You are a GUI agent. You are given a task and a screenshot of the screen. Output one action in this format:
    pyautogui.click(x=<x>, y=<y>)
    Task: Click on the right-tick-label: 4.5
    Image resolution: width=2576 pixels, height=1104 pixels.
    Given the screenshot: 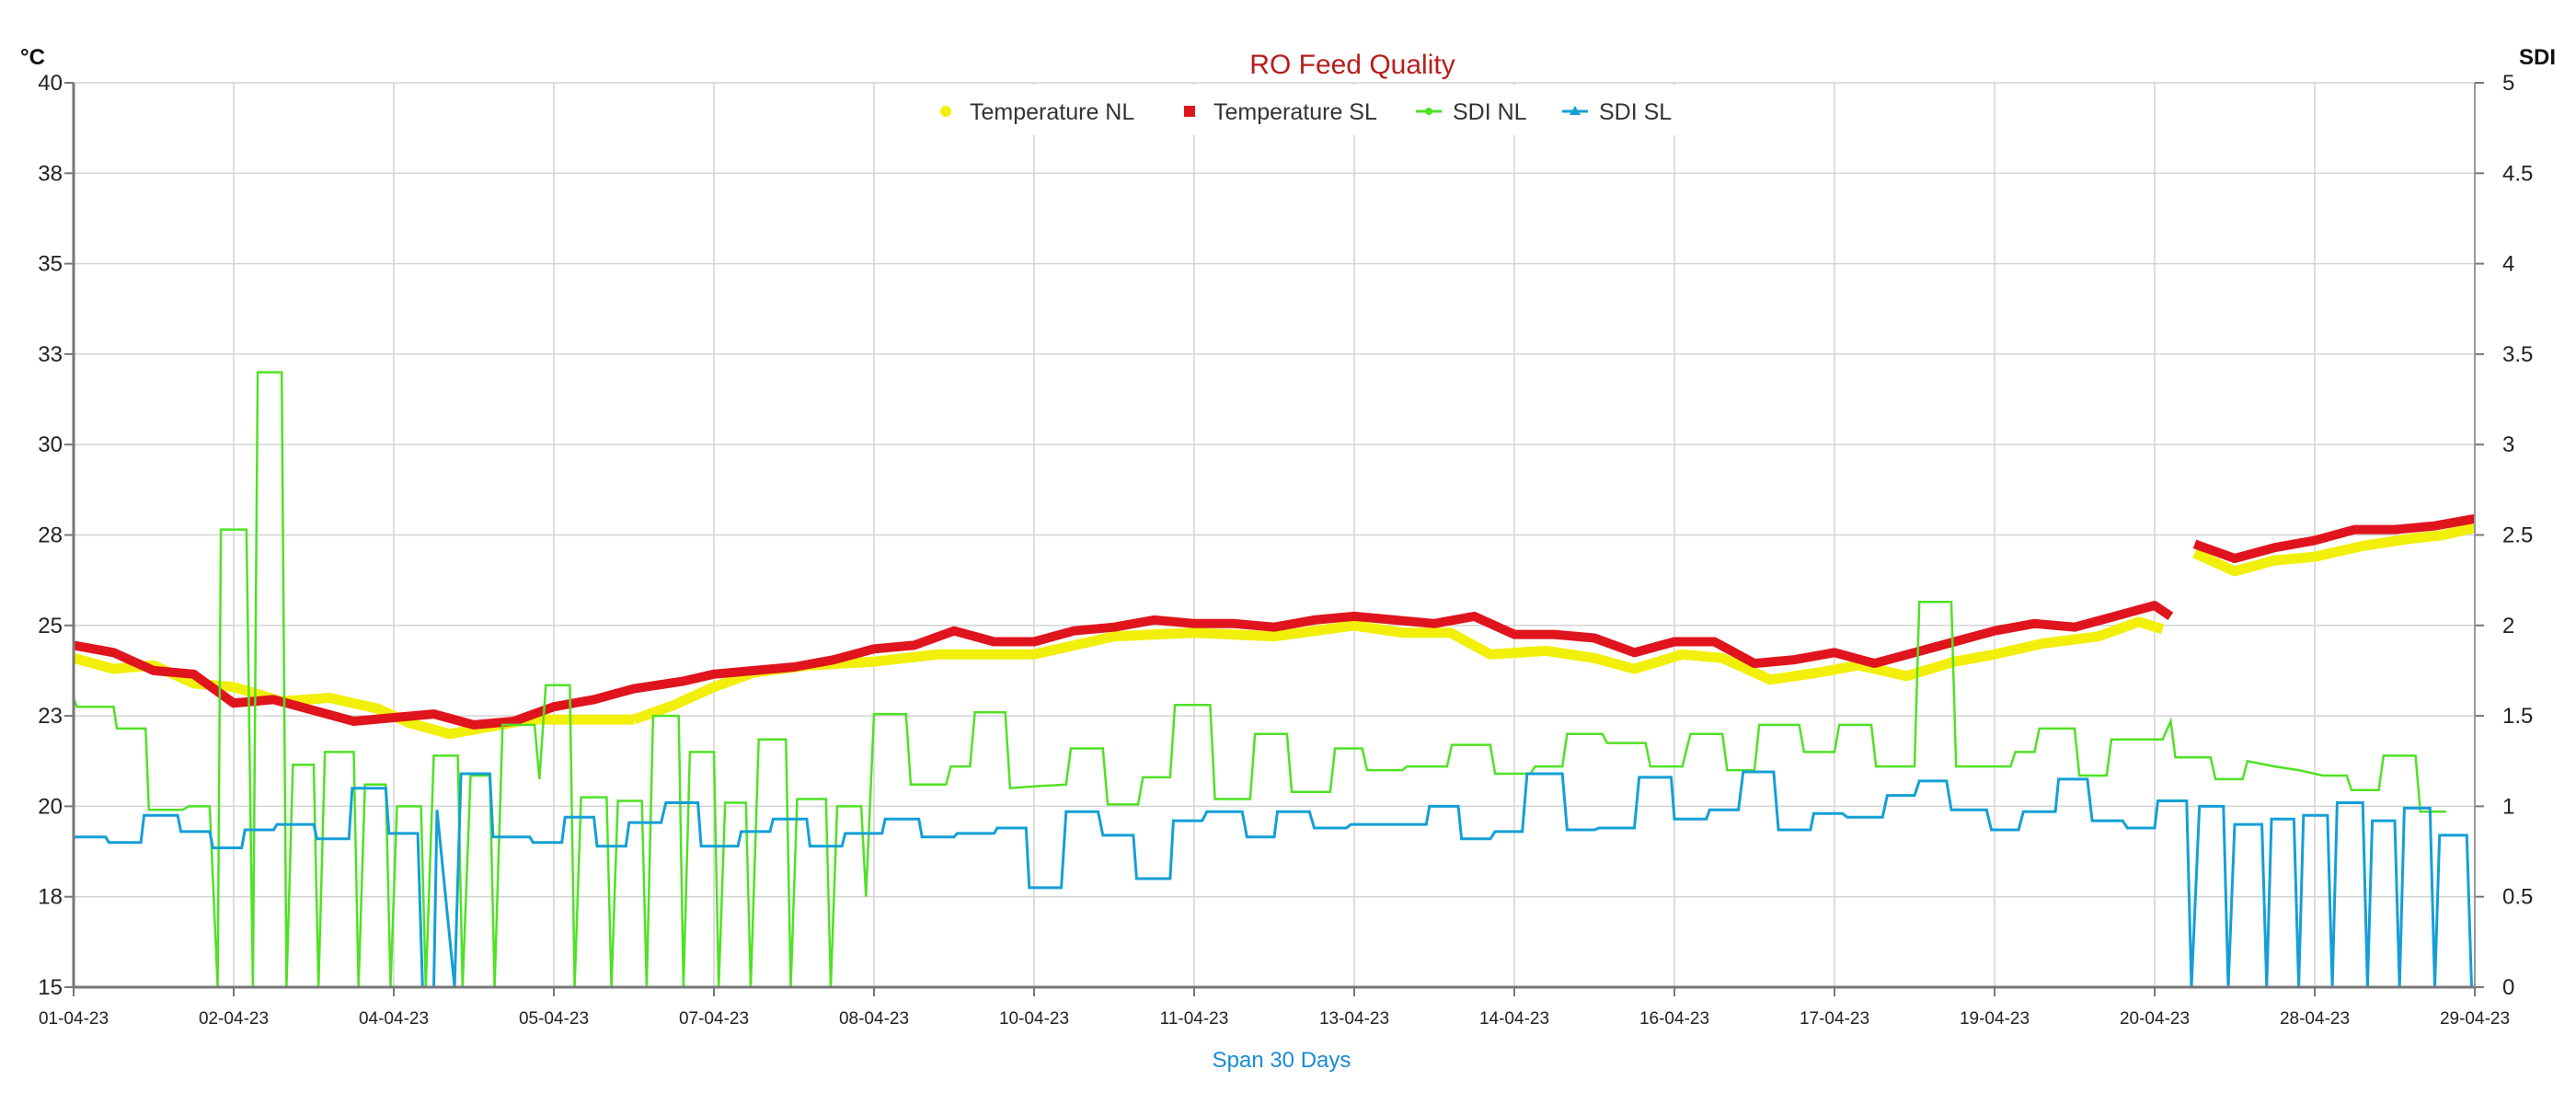 What is the action you would take?
    pyautogui.click(x=2517, y=173)
    